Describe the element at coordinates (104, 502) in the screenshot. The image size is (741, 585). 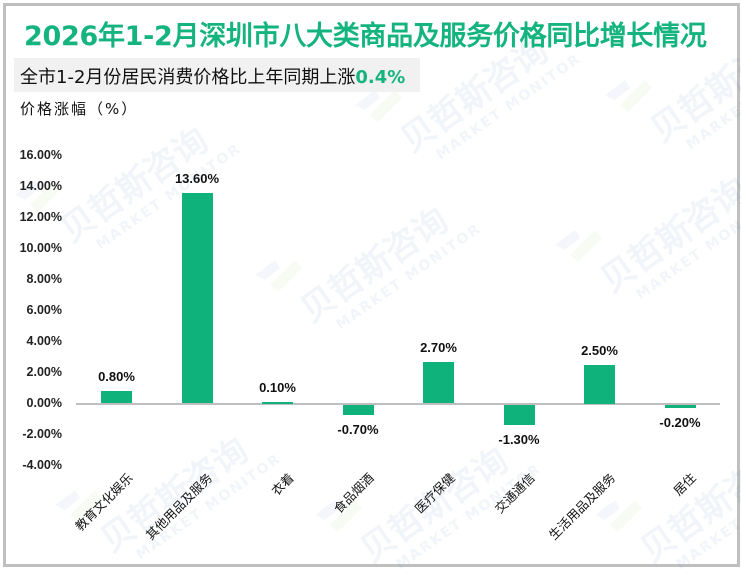
I see `x-category-label: 教育文化娱乐` at that location.